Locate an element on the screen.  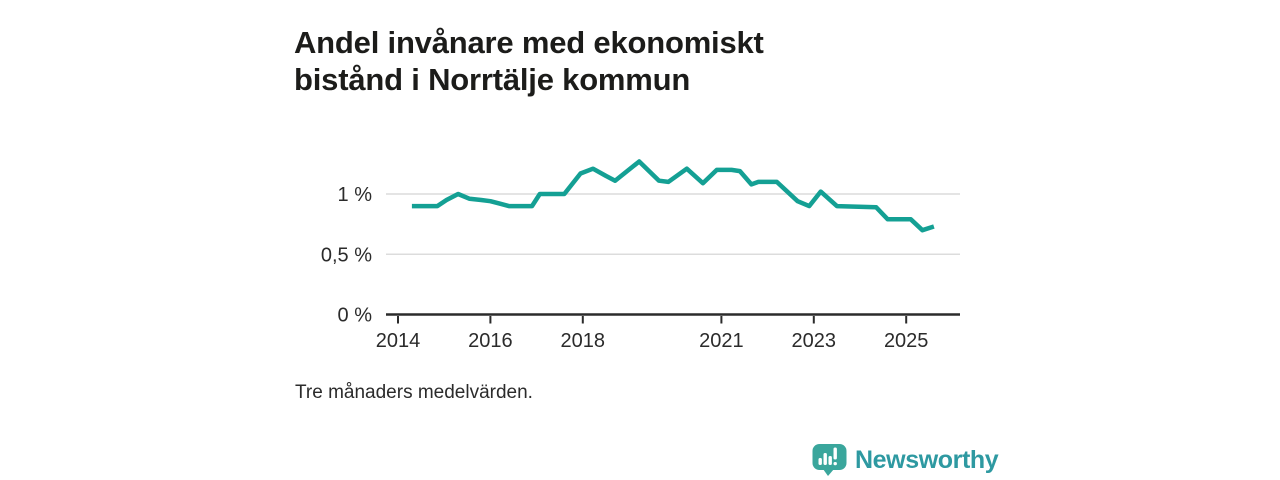
x-axis-tick-label: 2023 is located at coordinates (814, 341).